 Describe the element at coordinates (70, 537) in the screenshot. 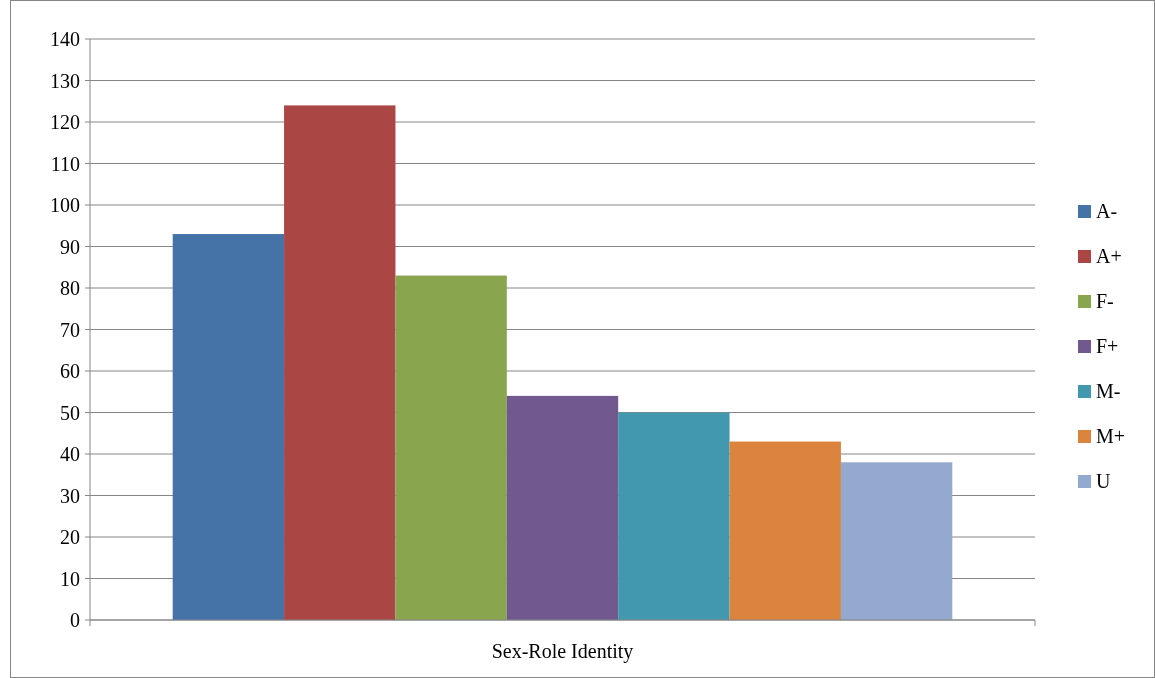

I see `y-tick-label: 20` at that location.